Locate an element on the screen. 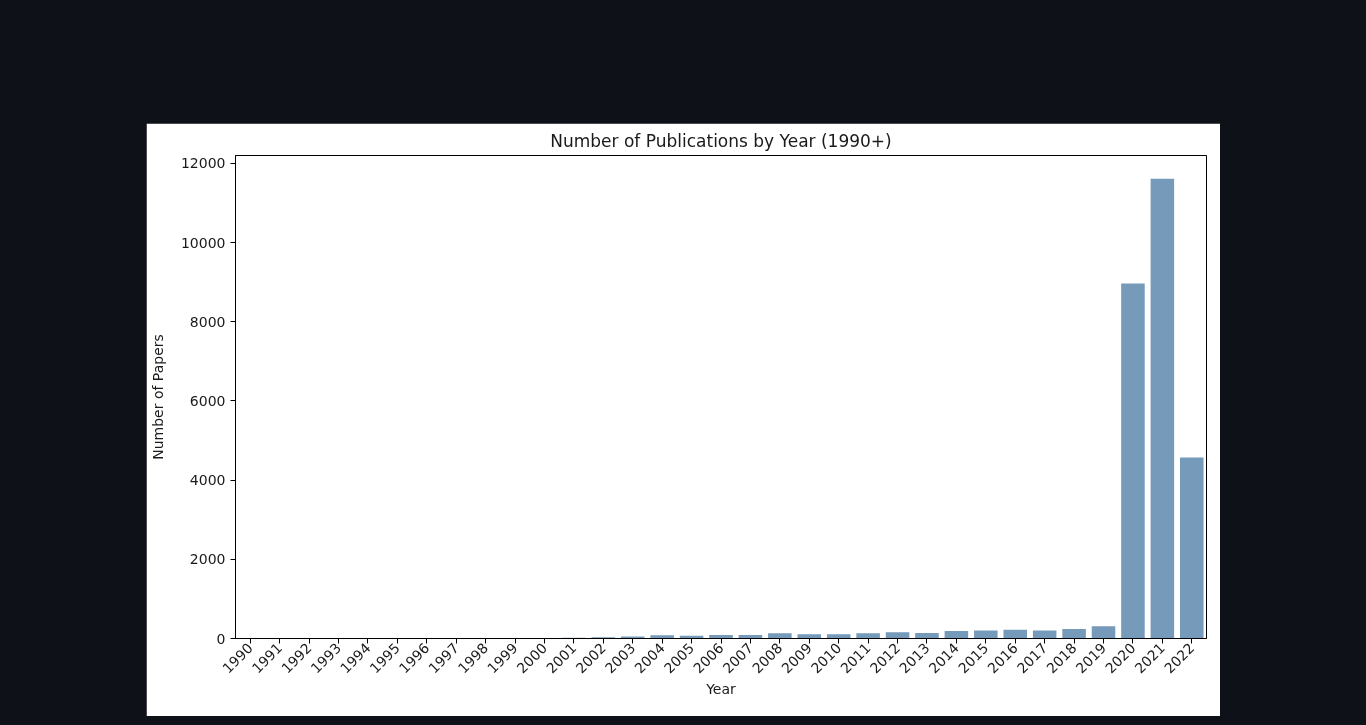 The height and width of the screenshot is (725, 1366). y-axis-title: Number of Papers is located at coordinates (157, 397).